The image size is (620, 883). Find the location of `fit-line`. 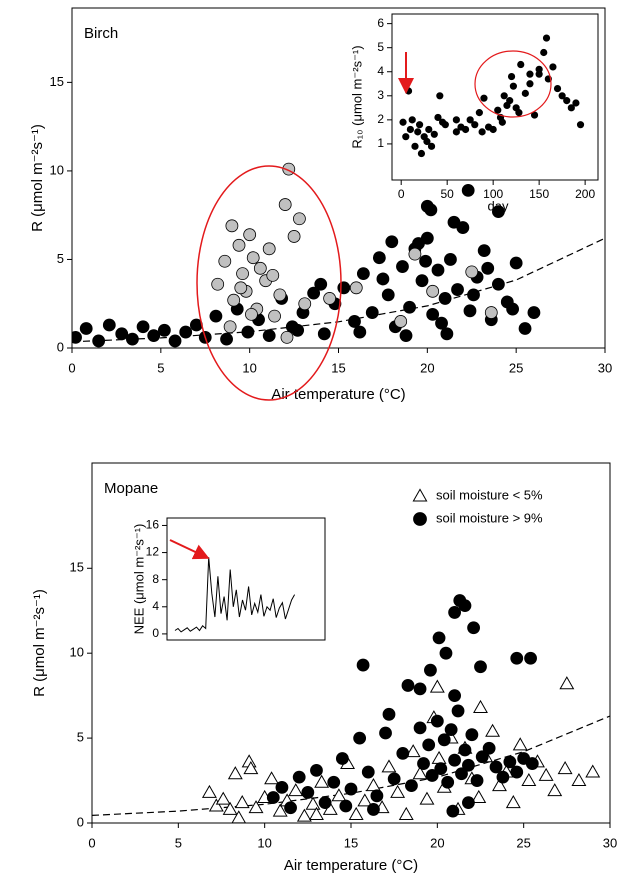

fit-line is located at coordinates (338, 290).